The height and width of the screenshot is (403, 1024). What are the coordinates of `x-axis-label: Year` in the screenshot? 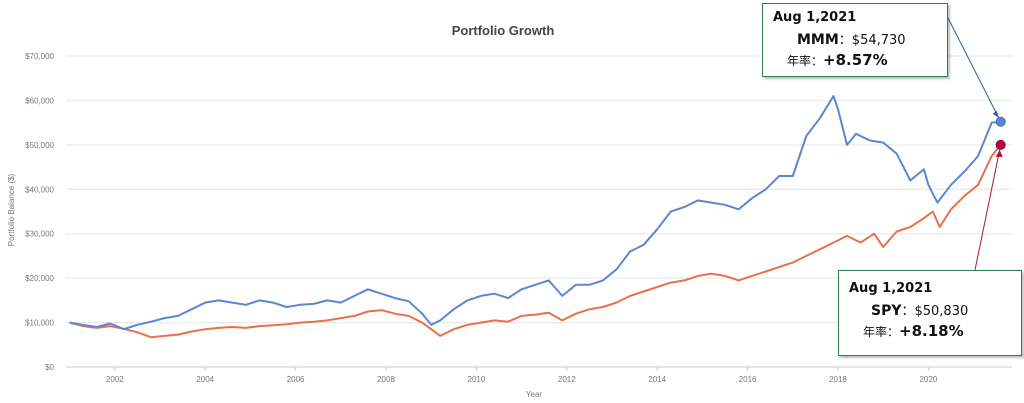 It's located at (534, 394).